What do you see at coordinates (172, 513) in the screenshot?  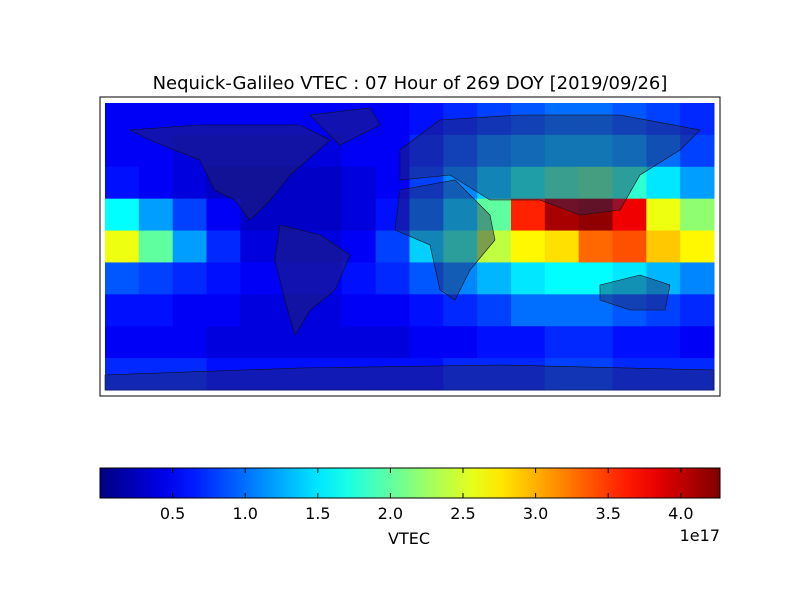 I see `colorbar-tick-label: 0.5` at bounding box center [172, 513].